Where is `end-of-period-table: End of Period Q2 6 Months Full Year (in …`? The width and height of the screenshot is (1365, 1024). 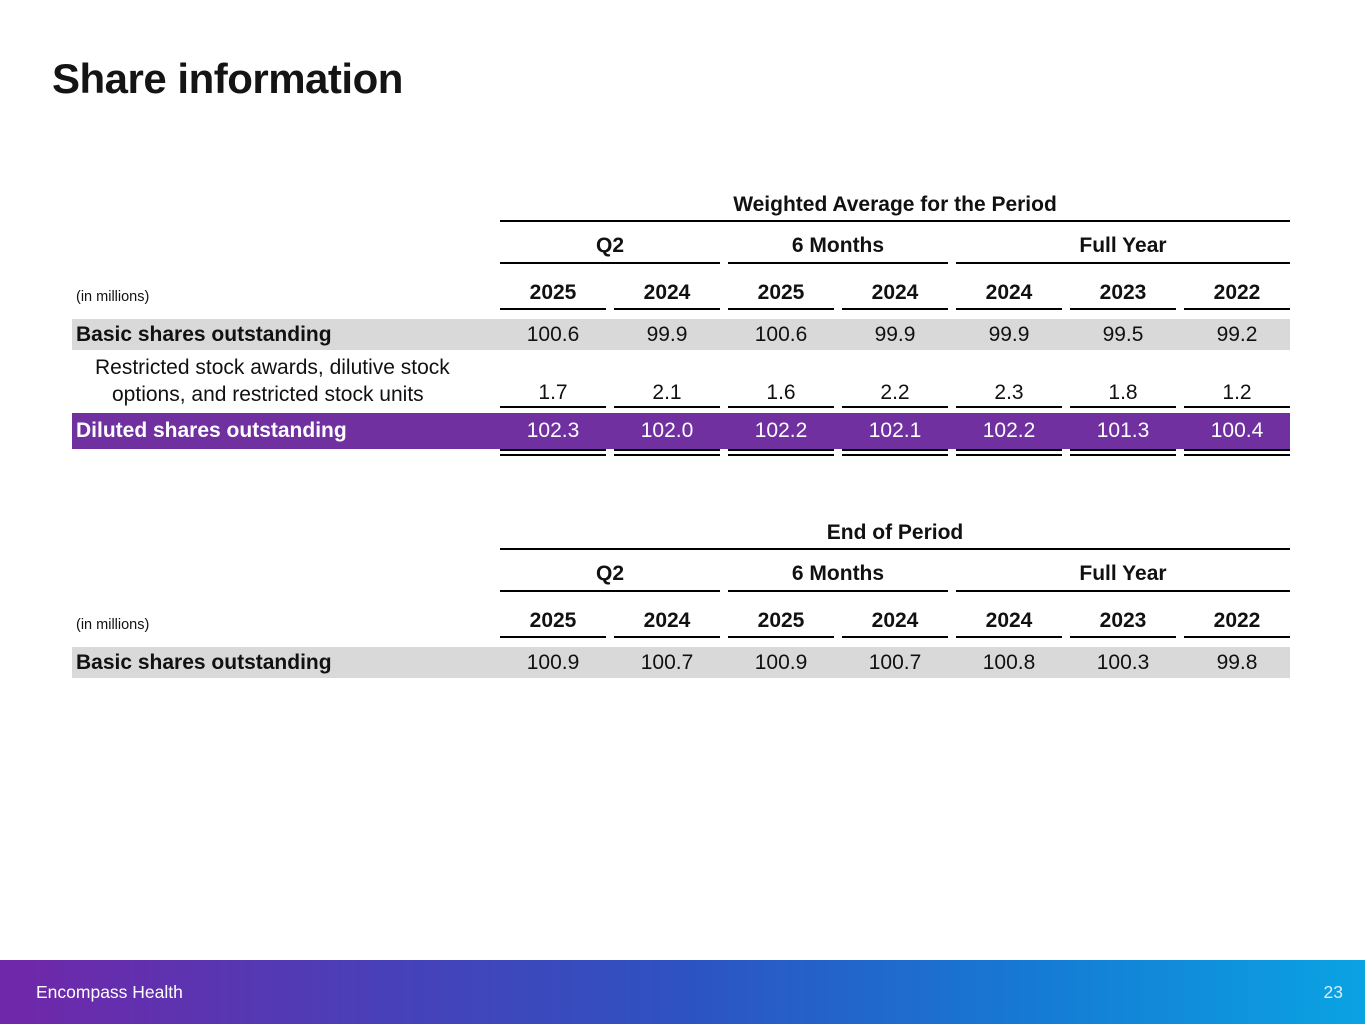
end-of-period-table: End of Period Q2 6 Months Full Year (in … is located at coordinates (681, 598).